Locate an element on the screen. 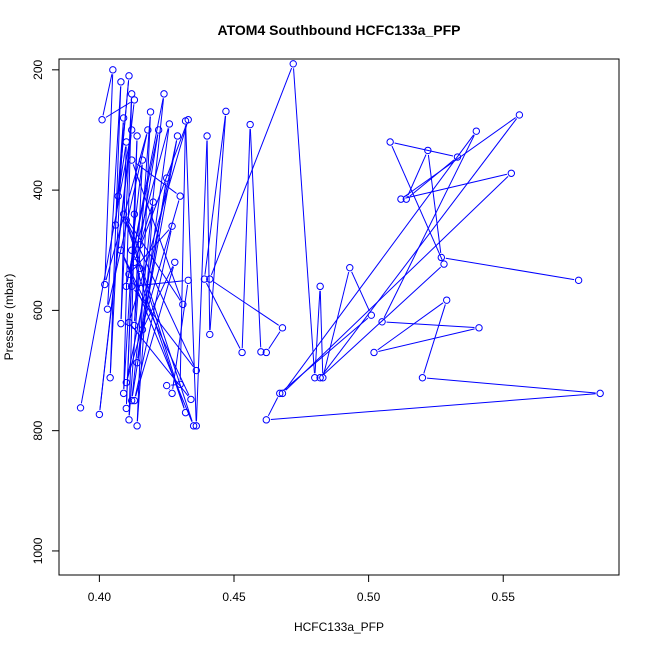 The height and width of the screenshot is (650, 650). y-tick-label: 800 is located at coordinates (38, 430).